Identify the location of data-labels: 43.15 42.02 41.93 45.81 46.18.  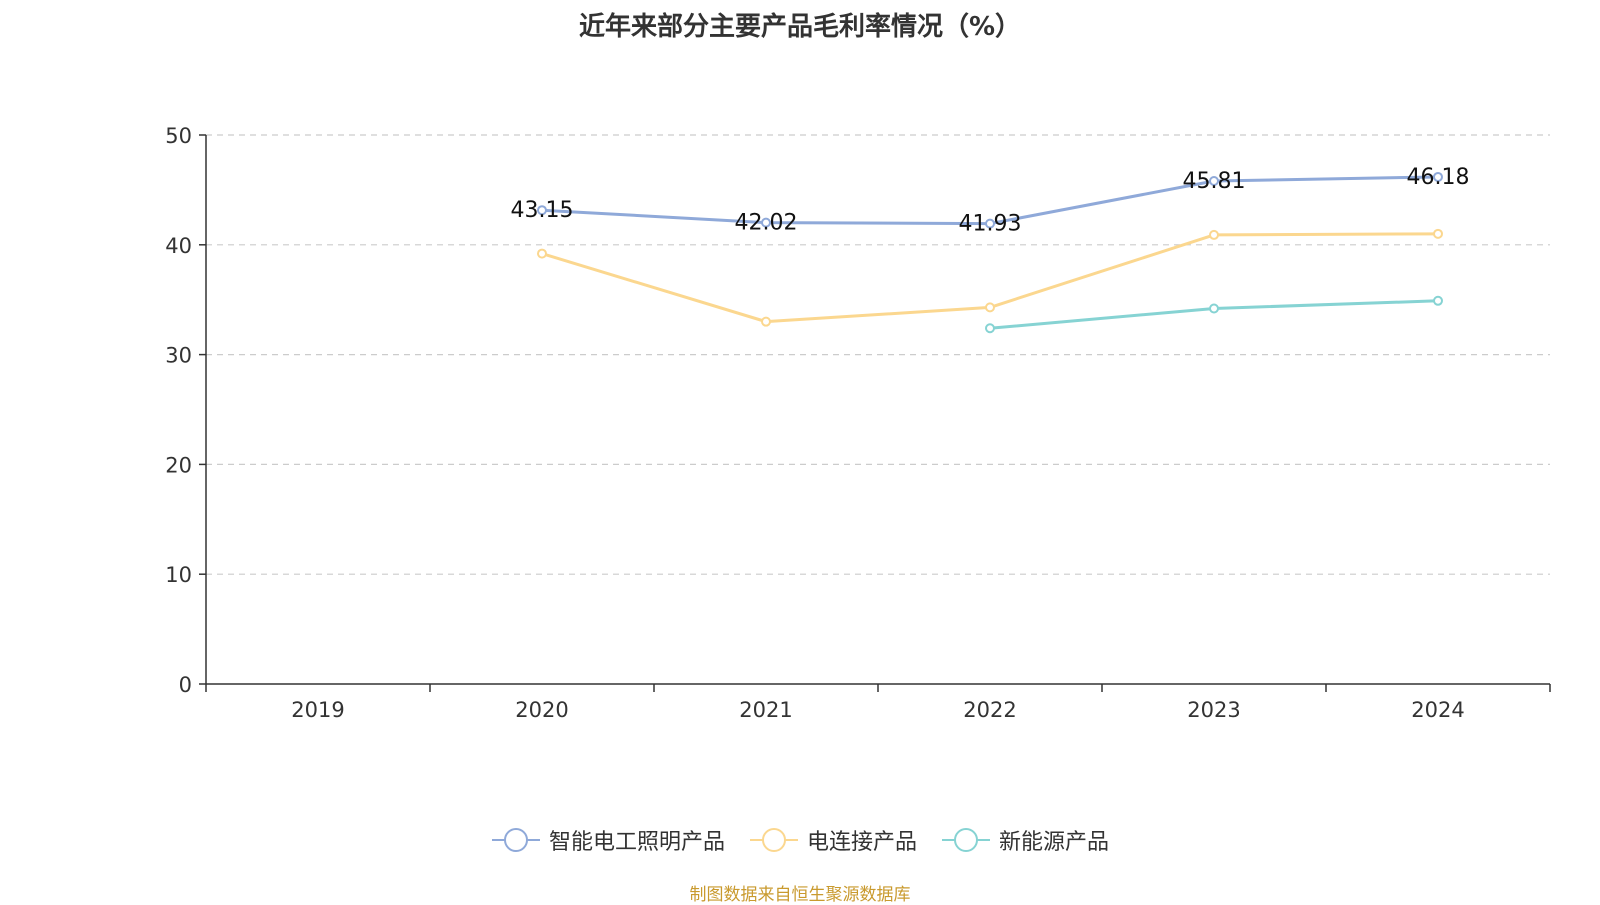
(990, 201).